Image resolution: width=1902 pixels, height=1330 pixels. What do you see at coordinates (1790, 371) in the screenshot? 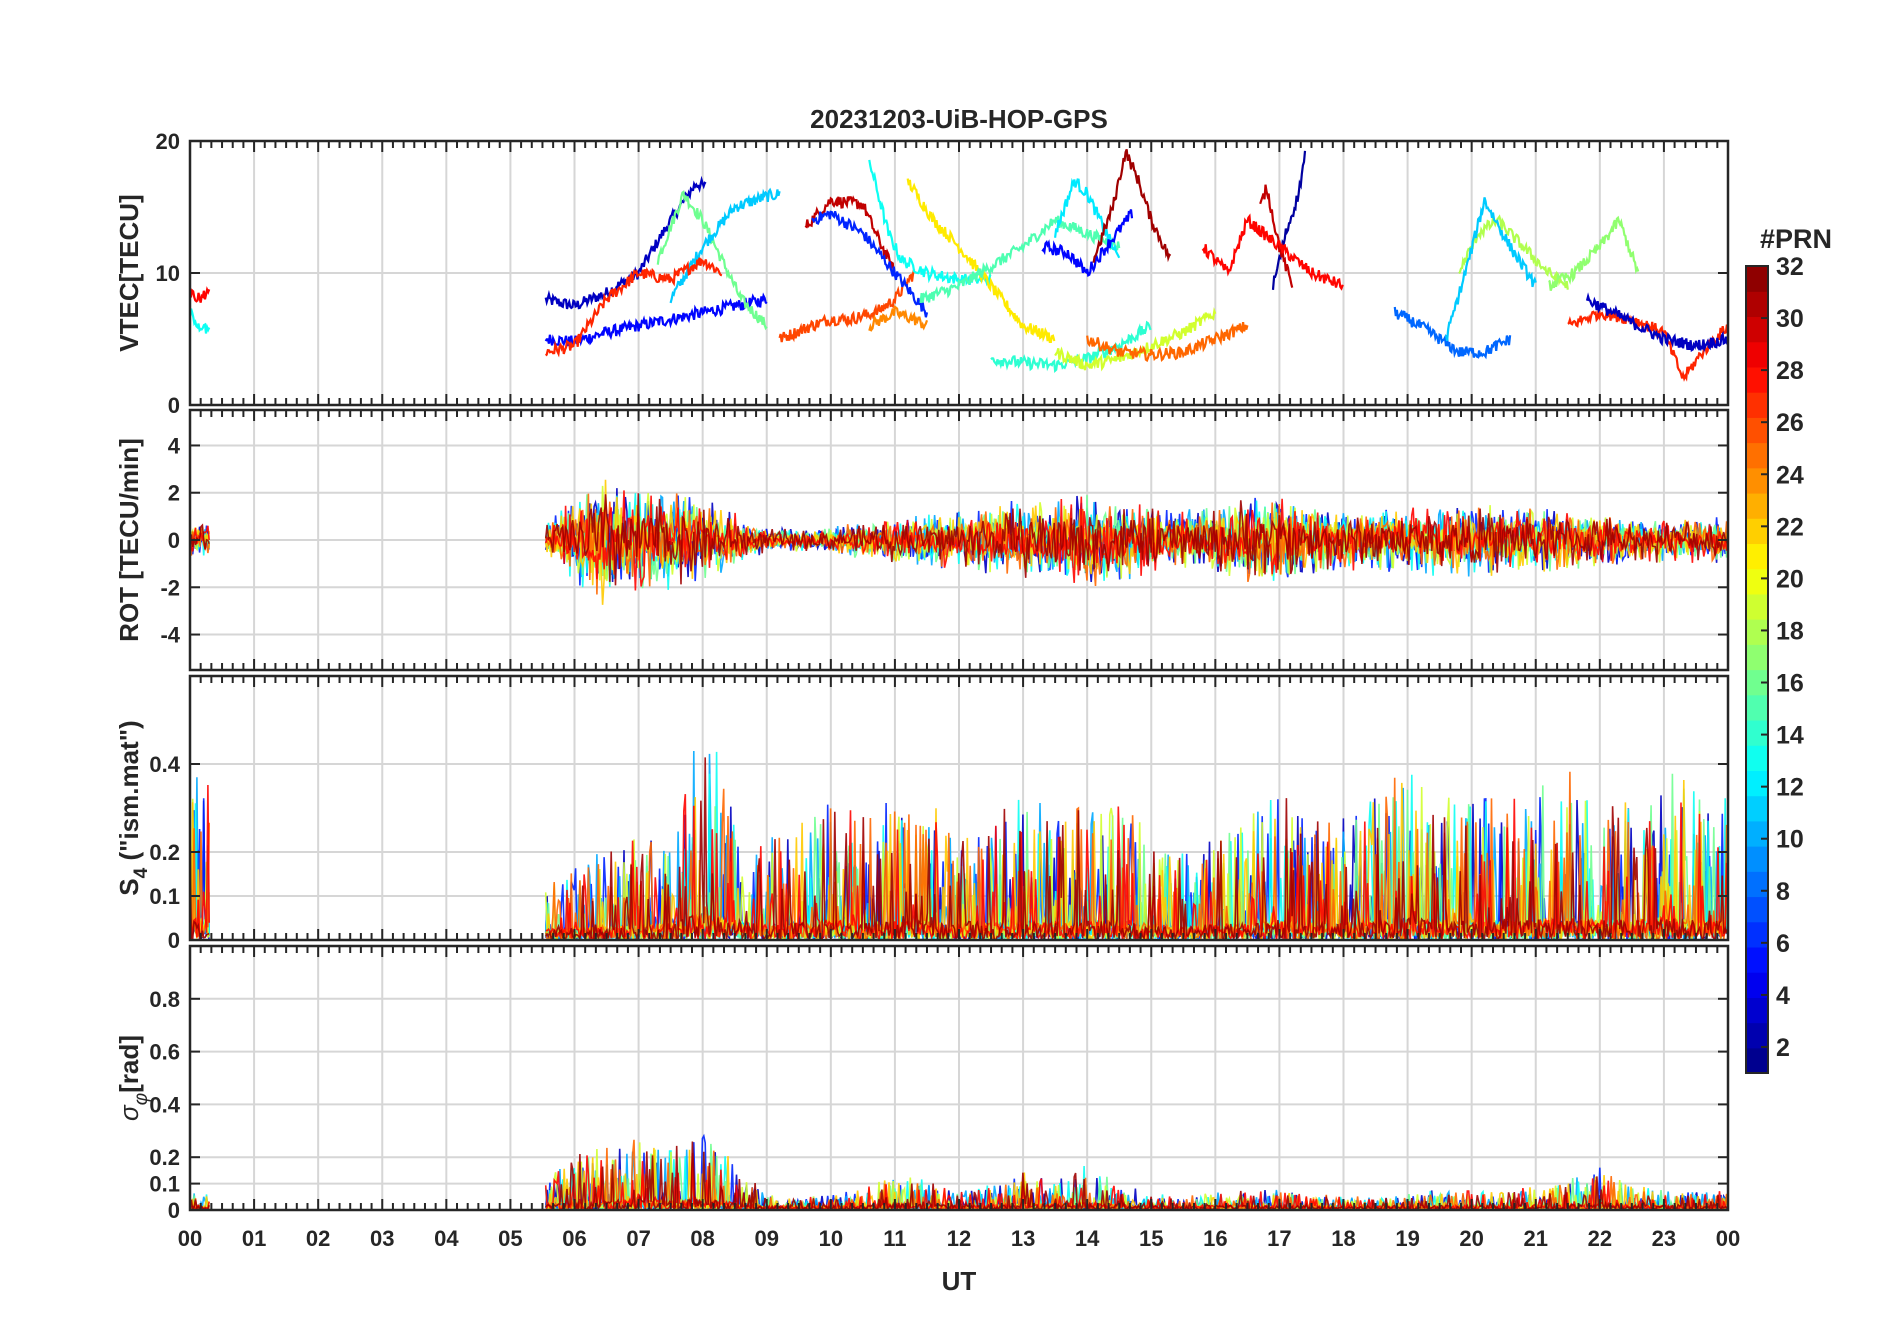
I see `colorbar-tick-label: 28` at bounding box center [1790, 371].